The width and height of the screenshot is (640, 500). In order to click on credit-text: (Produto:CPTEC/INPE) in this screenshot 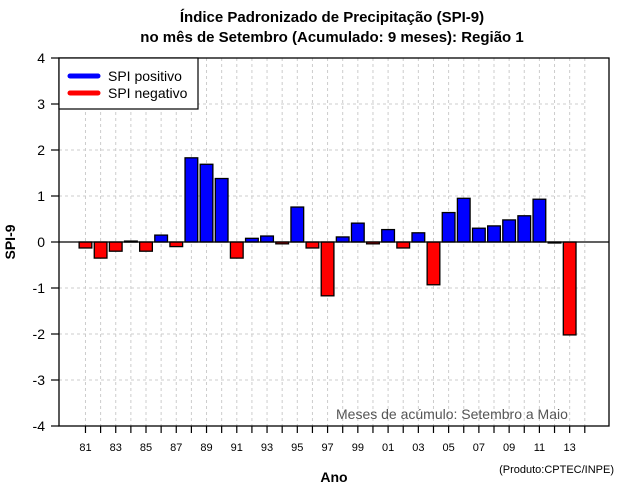, I will do `click(556, 470)`.